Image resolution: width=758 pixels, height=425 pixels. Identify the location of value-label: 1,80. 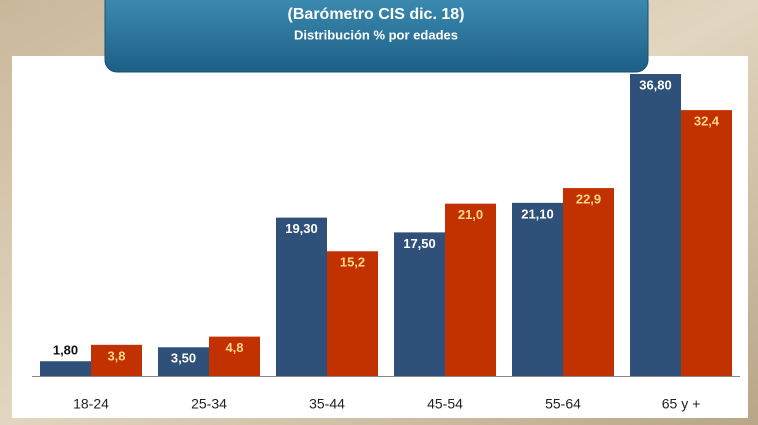
(65, 350).